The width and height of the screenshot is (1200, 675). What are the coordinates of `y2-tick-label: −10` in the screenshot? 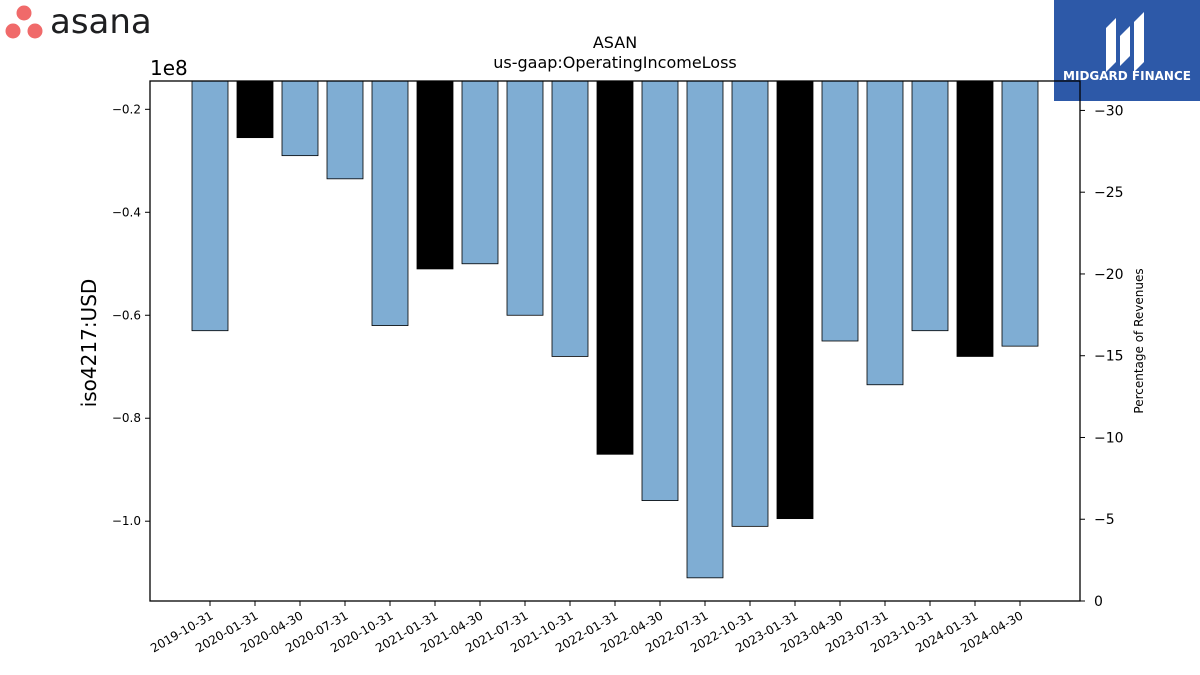 It's located at (1109, 438).